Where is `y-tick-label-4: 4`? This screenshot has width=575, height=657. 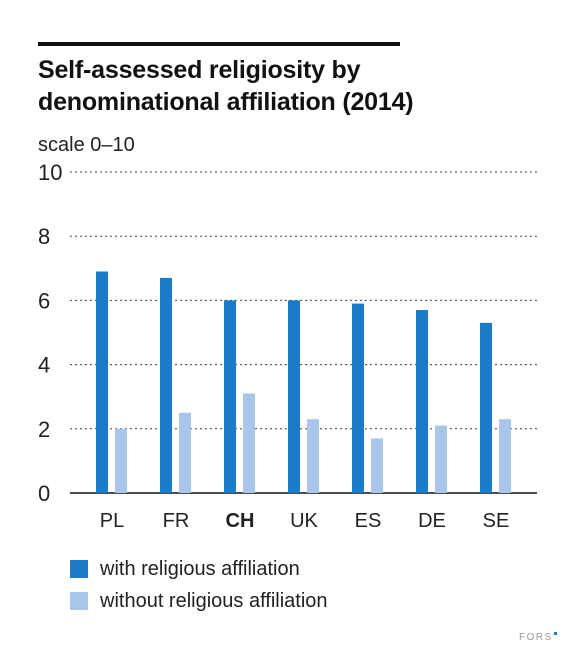 y-tick-label-4: 4 is located at coordinates (44, 365).